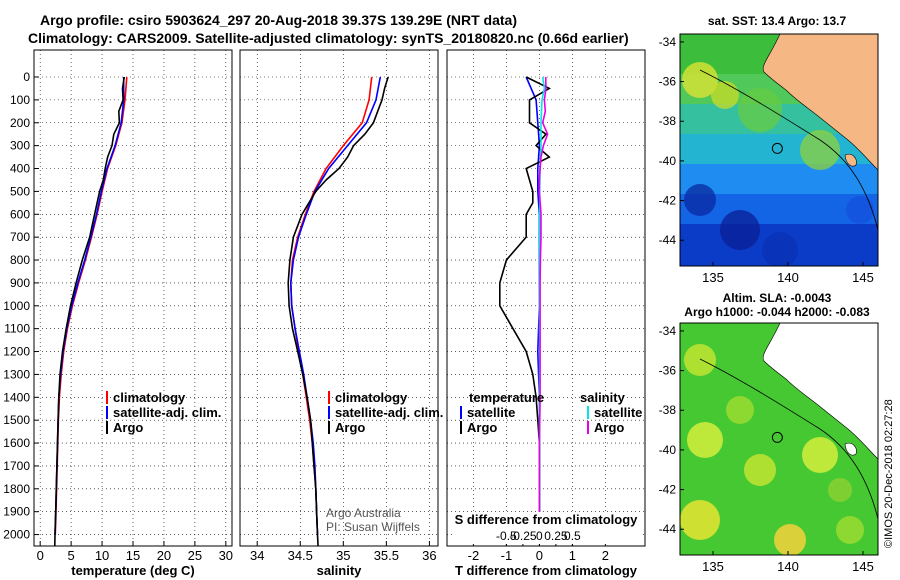 Image resolution: width=900 pixels, height=580 pixels. What do you see at coordinates (668, 371) in the screenshot?
I see `map-y-tick-label: -36` at bounding box center [668, 371].